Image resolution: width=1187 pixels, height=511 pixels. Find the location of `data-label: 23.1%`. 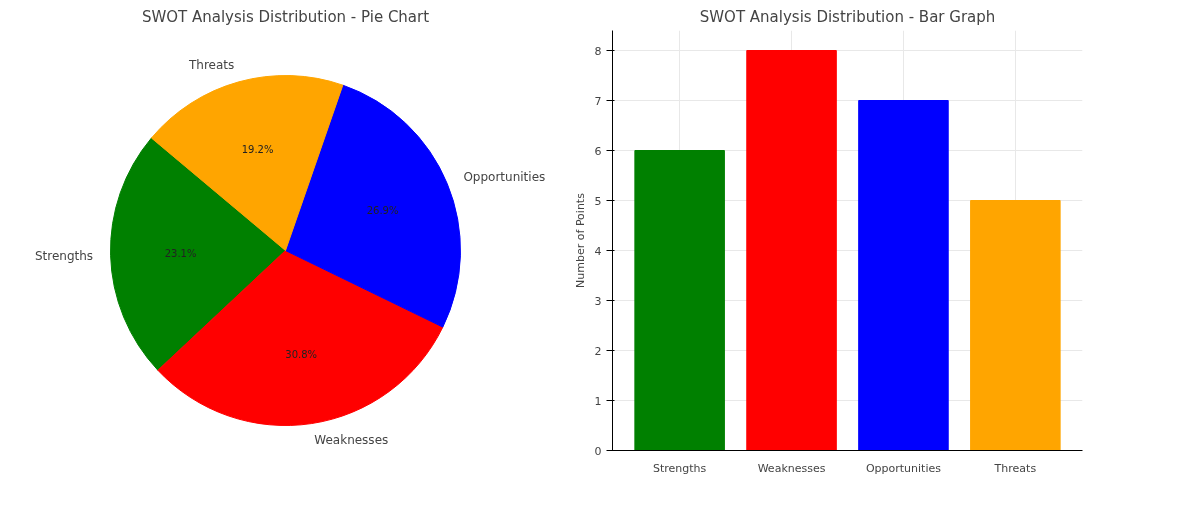

data-label: 23.1% is located at coordinates (180, 253).